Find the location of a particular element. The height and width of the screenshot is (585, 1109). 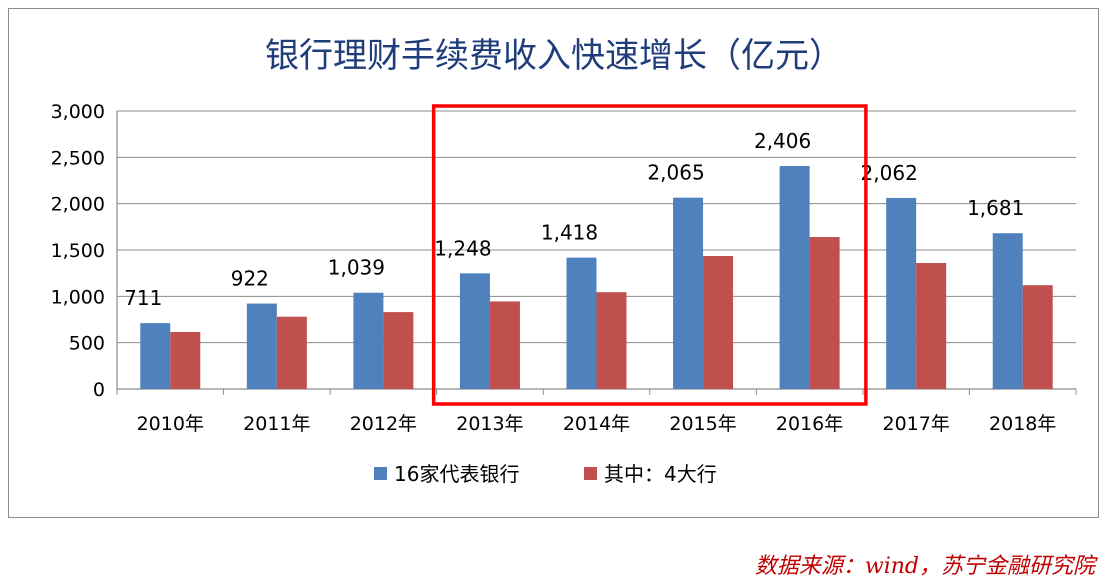

data-label: 2,406 is located at coordinates (782, 141).